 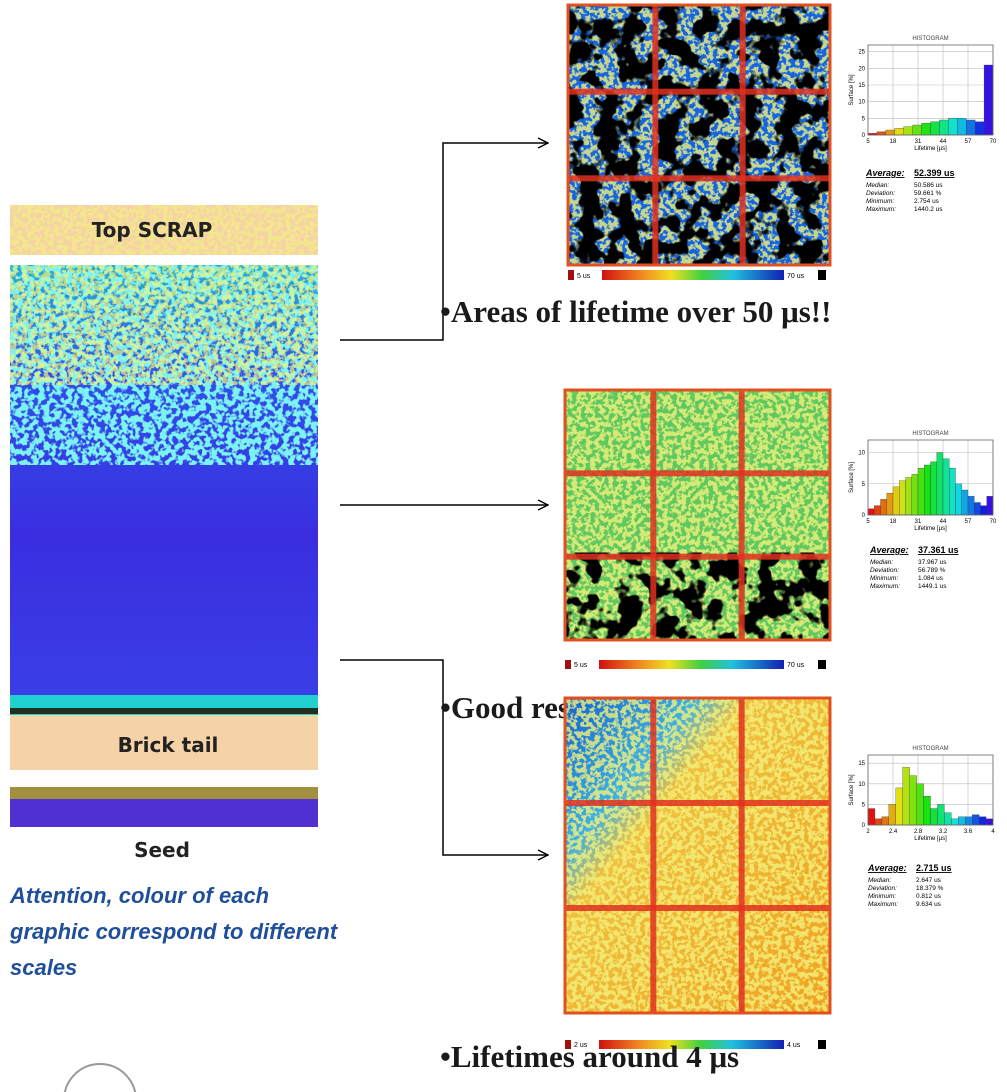 I want to click on caption: •Areas of lifetime over 50 μs!!, so click(x=635, y=311).